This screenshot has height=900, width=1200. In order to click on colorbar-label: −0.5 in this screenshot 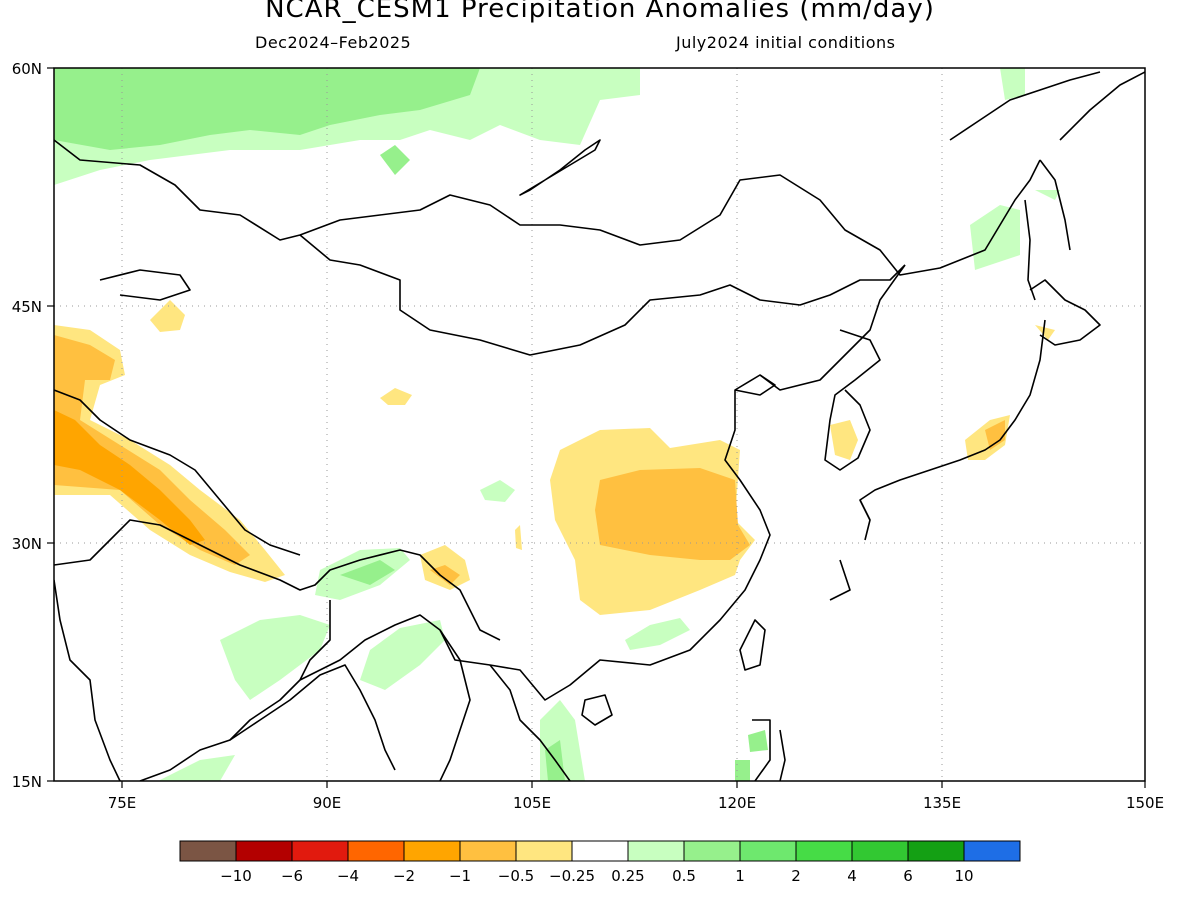, I will do `click(516, 876)`.